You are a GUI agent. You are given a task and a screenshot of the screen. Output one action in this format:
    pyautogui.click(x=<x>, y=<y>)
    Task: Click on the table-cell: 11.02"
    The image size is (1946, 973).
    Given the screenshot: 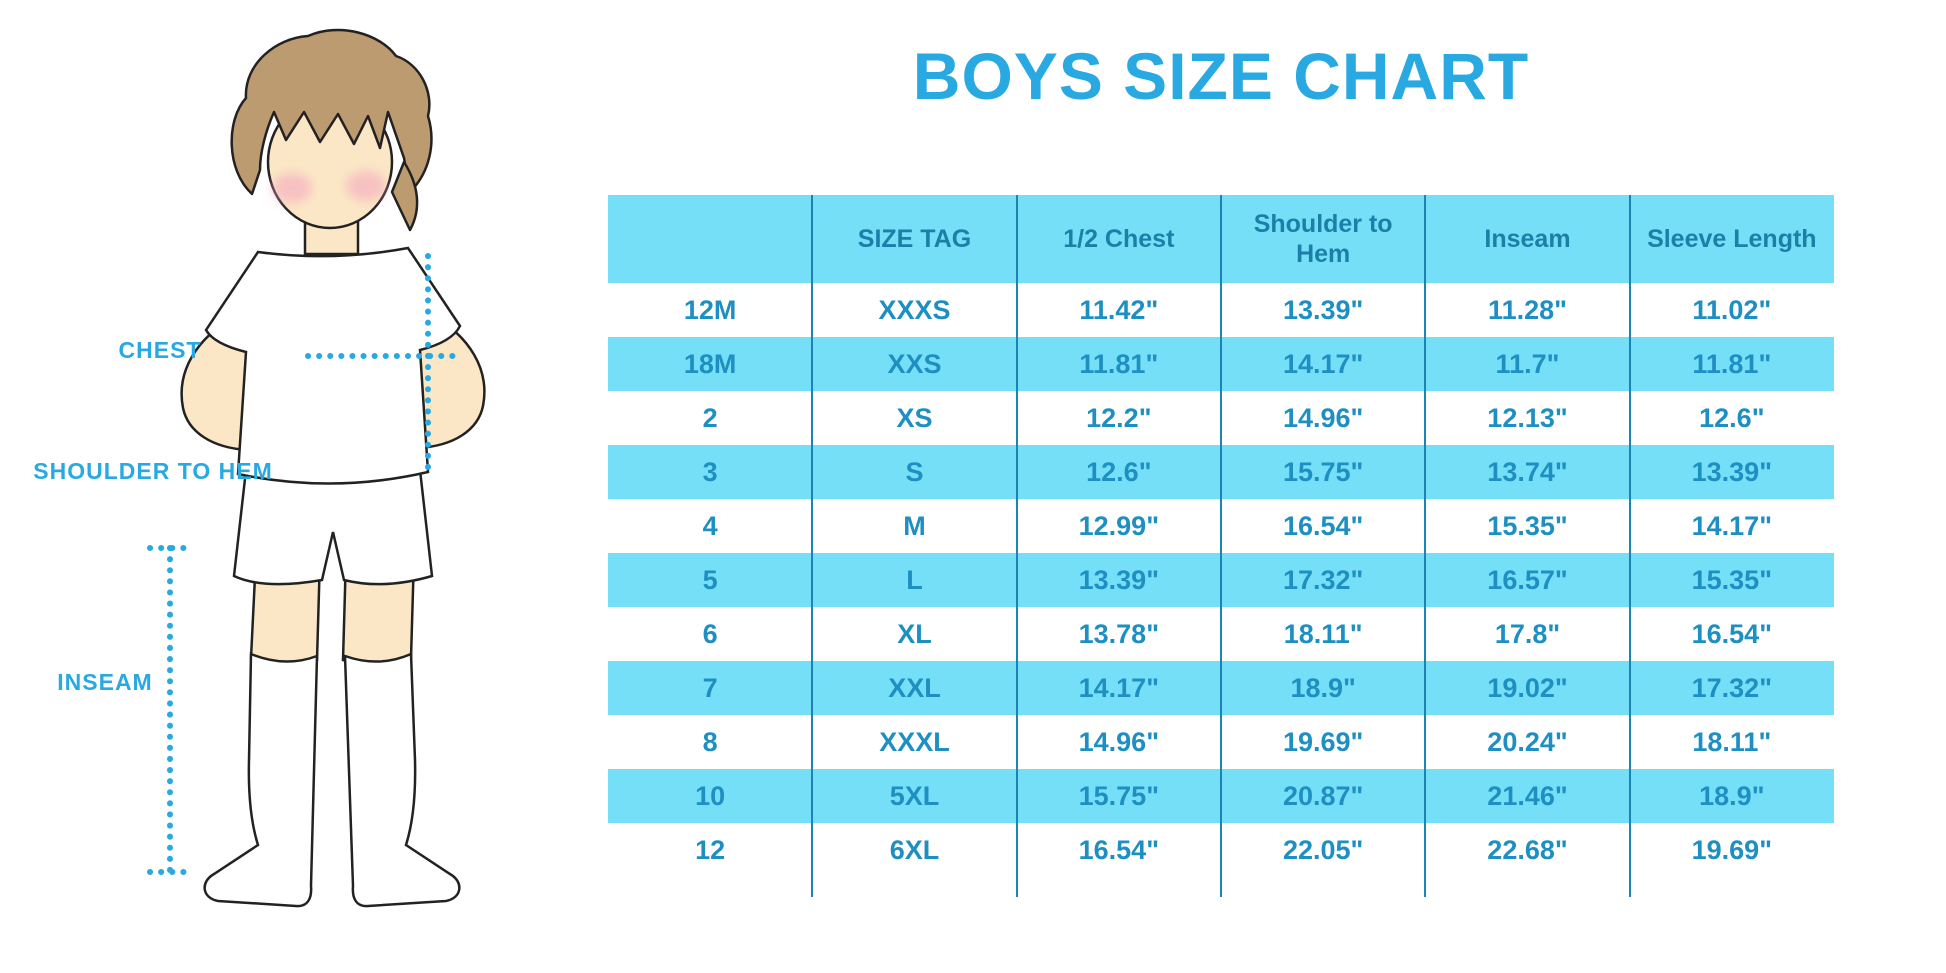 What is the action you would take?
    pyautogui.click(x=1732, y=309)
    